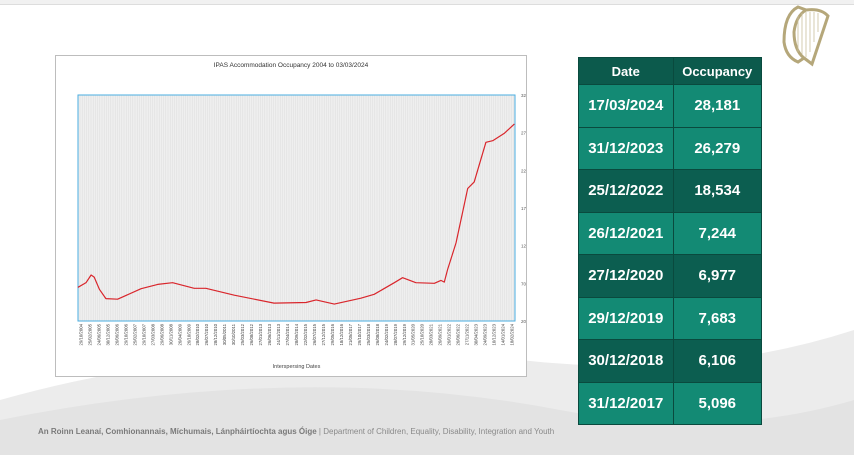  Describe the element at coordinates (179, 334) in the screenshot. I see `x-tick-label: 26/04/2009` at that location.